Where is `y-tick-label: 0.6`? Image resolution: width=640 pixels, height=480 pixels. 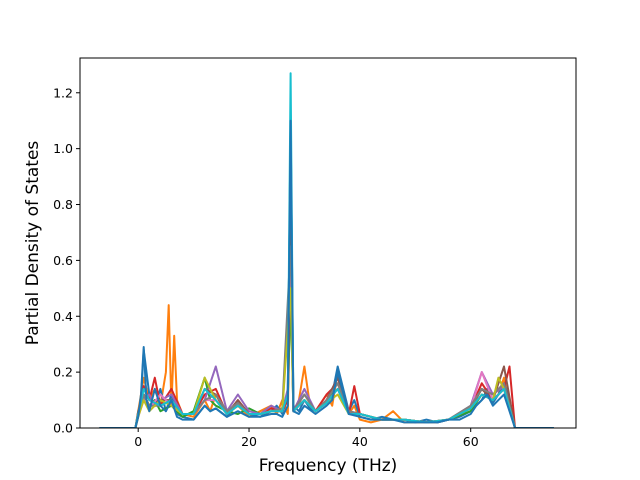 y-tick-label: 0.6 is located at coordinates (63, 260).